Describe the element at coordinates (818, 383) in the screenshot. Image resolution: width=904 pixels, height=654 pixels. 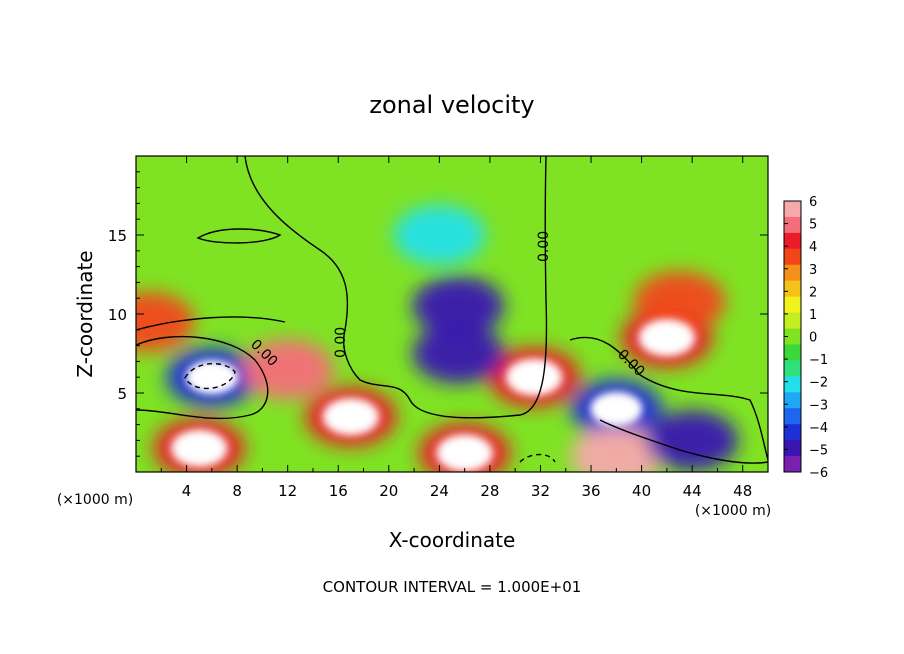
I see `colorbar-tick-label: −2` at that location.